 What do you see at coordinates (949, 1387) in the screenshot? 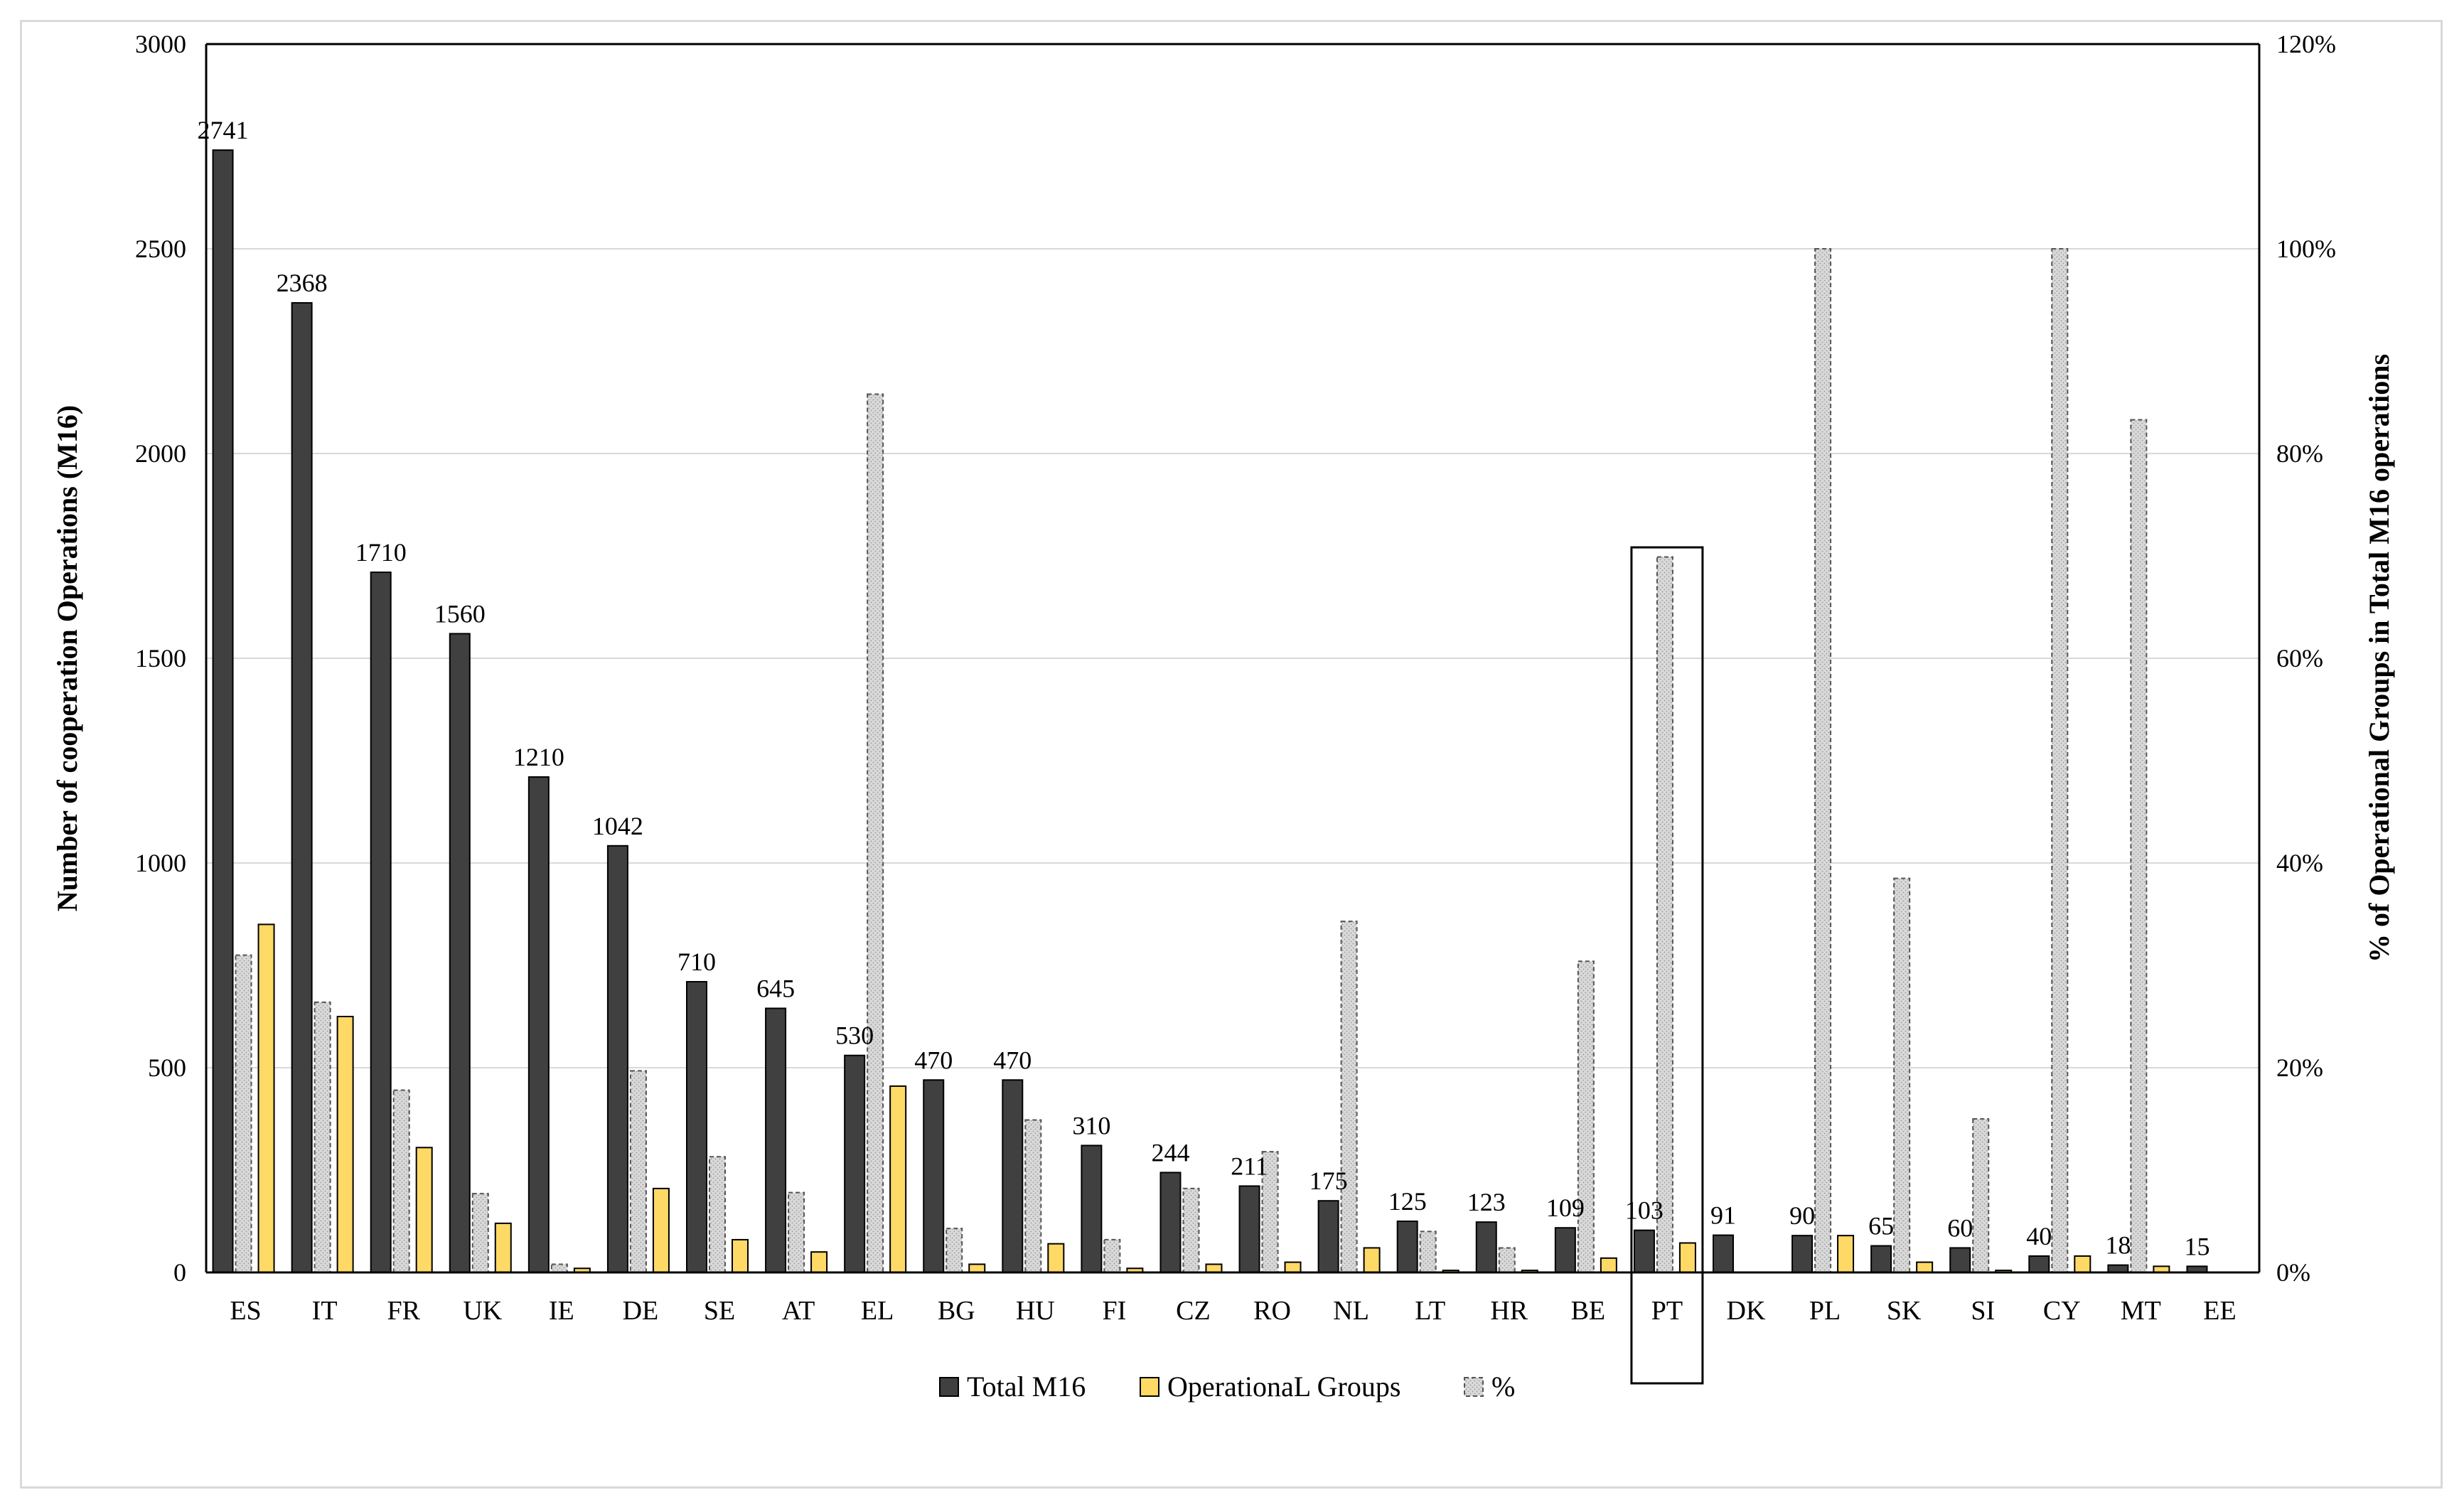
I see `legend-swatch-total-m16` at bounding box center [949, 1387].